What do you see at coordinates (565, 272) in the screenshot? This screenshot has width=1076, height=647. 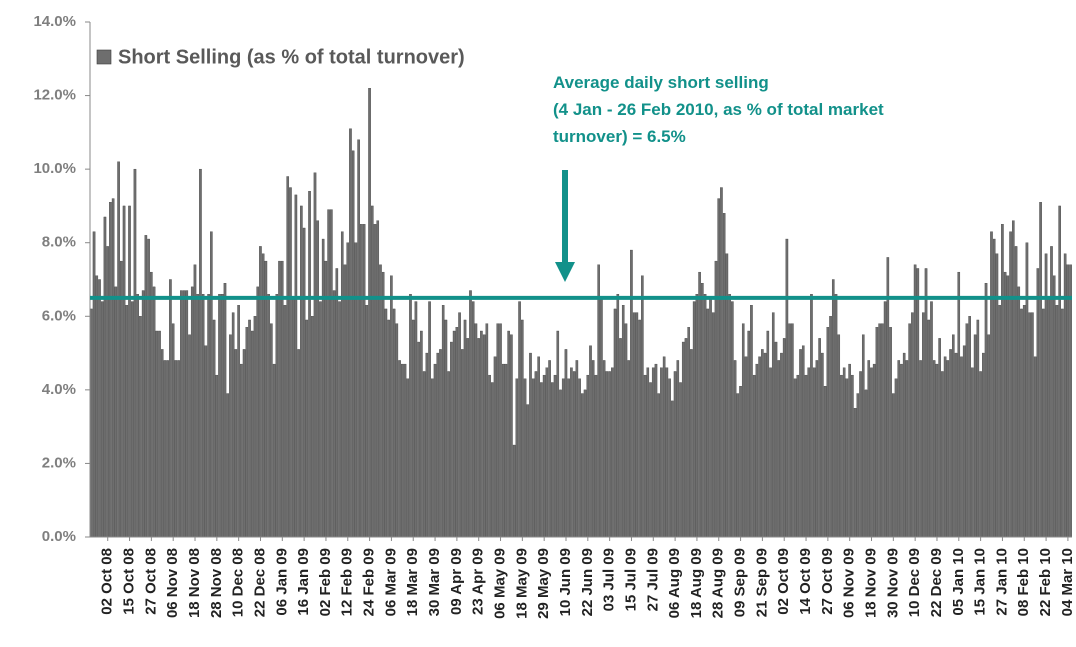 I see `arrow-head` at bounding box center [565, 272].